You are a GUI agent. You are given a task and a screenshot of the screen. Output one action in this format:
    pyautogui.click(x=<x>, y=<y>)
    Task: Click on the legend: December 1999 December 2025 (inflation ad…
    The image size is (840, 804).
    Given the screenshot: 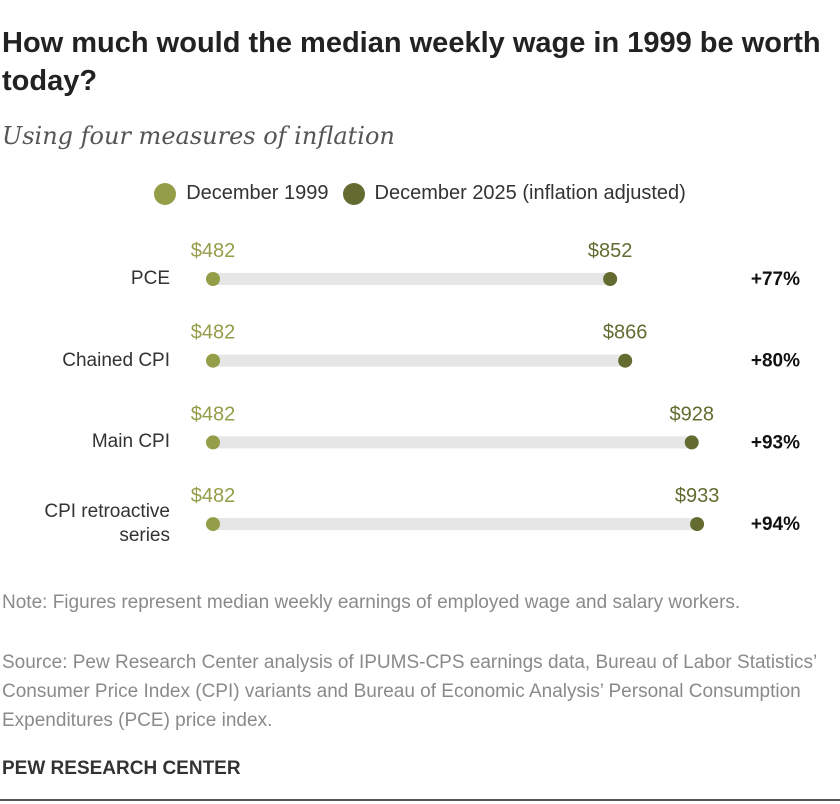 What is the action you would take?
    pyautogui.click(x=420, y=193)
    